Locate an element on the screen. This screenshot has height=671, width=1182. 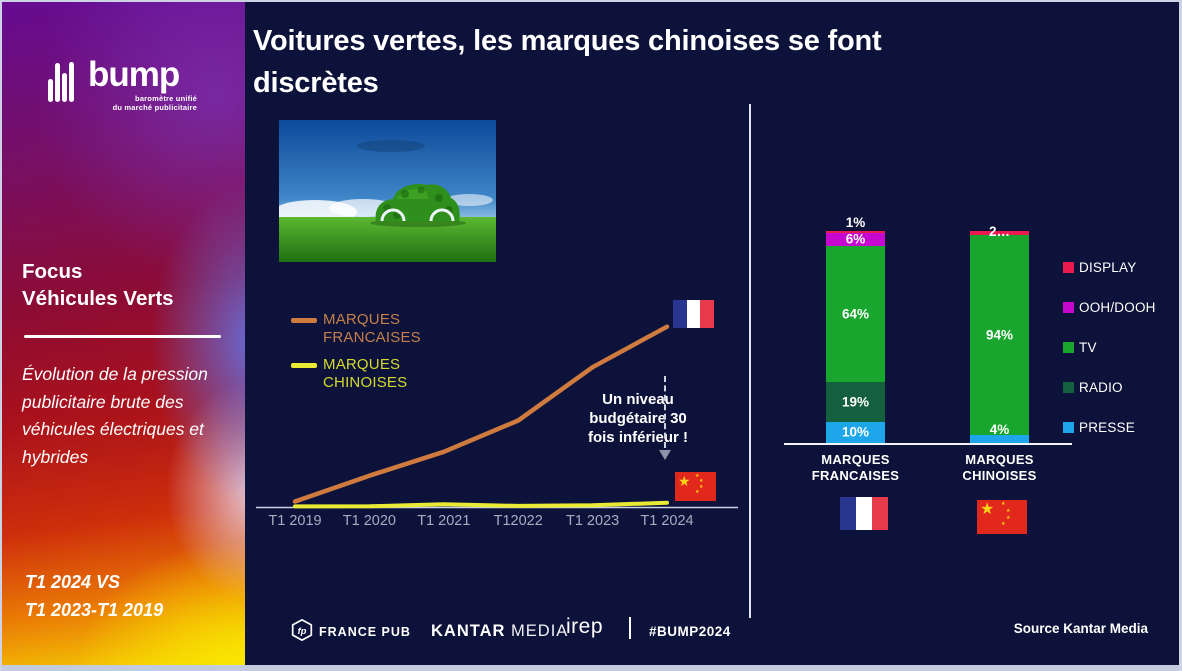
irep-logo: irep is located at coordinates (585, 626).